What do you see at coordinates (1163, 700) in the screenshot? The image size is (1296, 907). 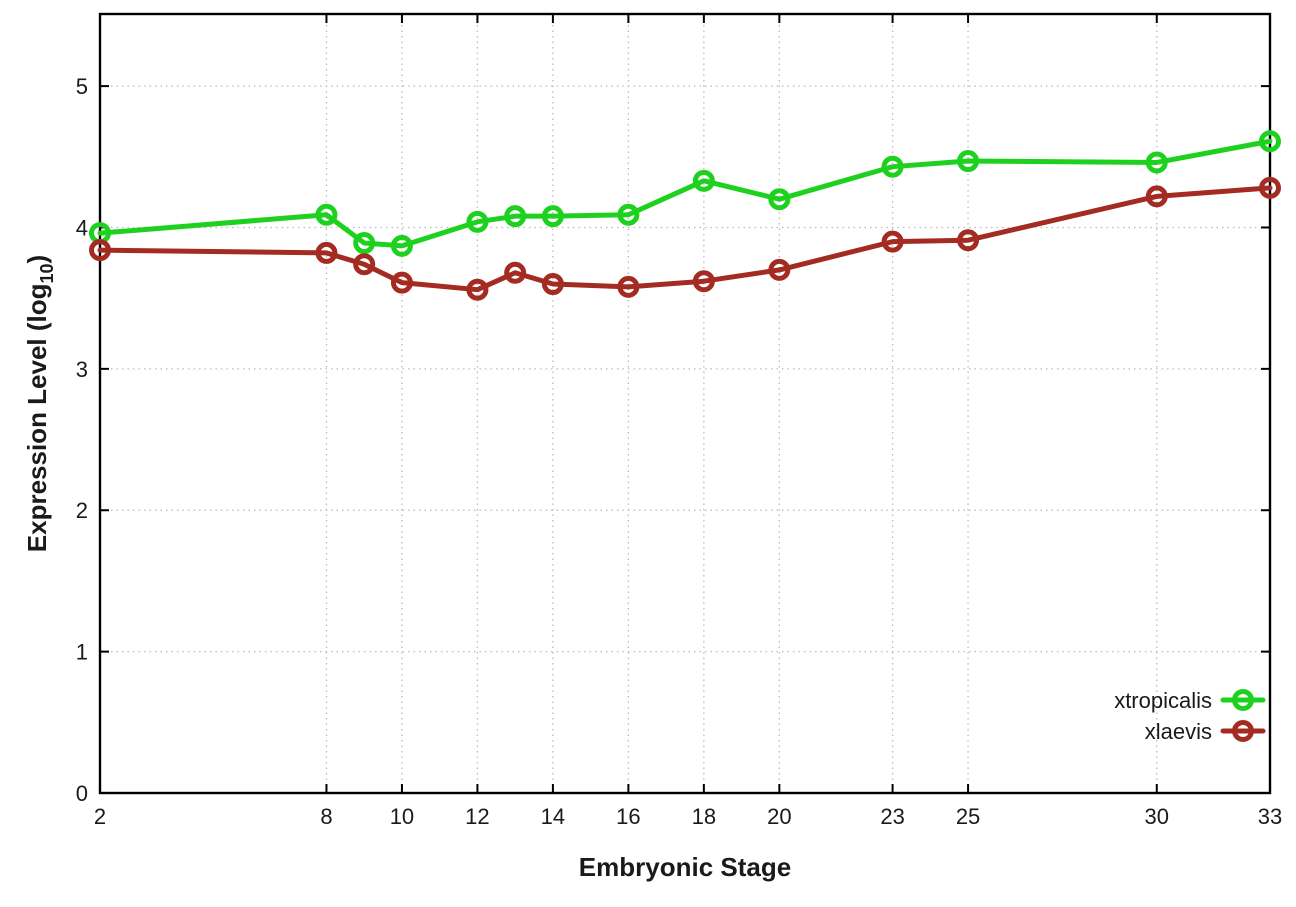 I see `legend-label: xtropicalis` at bounding box center [1163, 700].